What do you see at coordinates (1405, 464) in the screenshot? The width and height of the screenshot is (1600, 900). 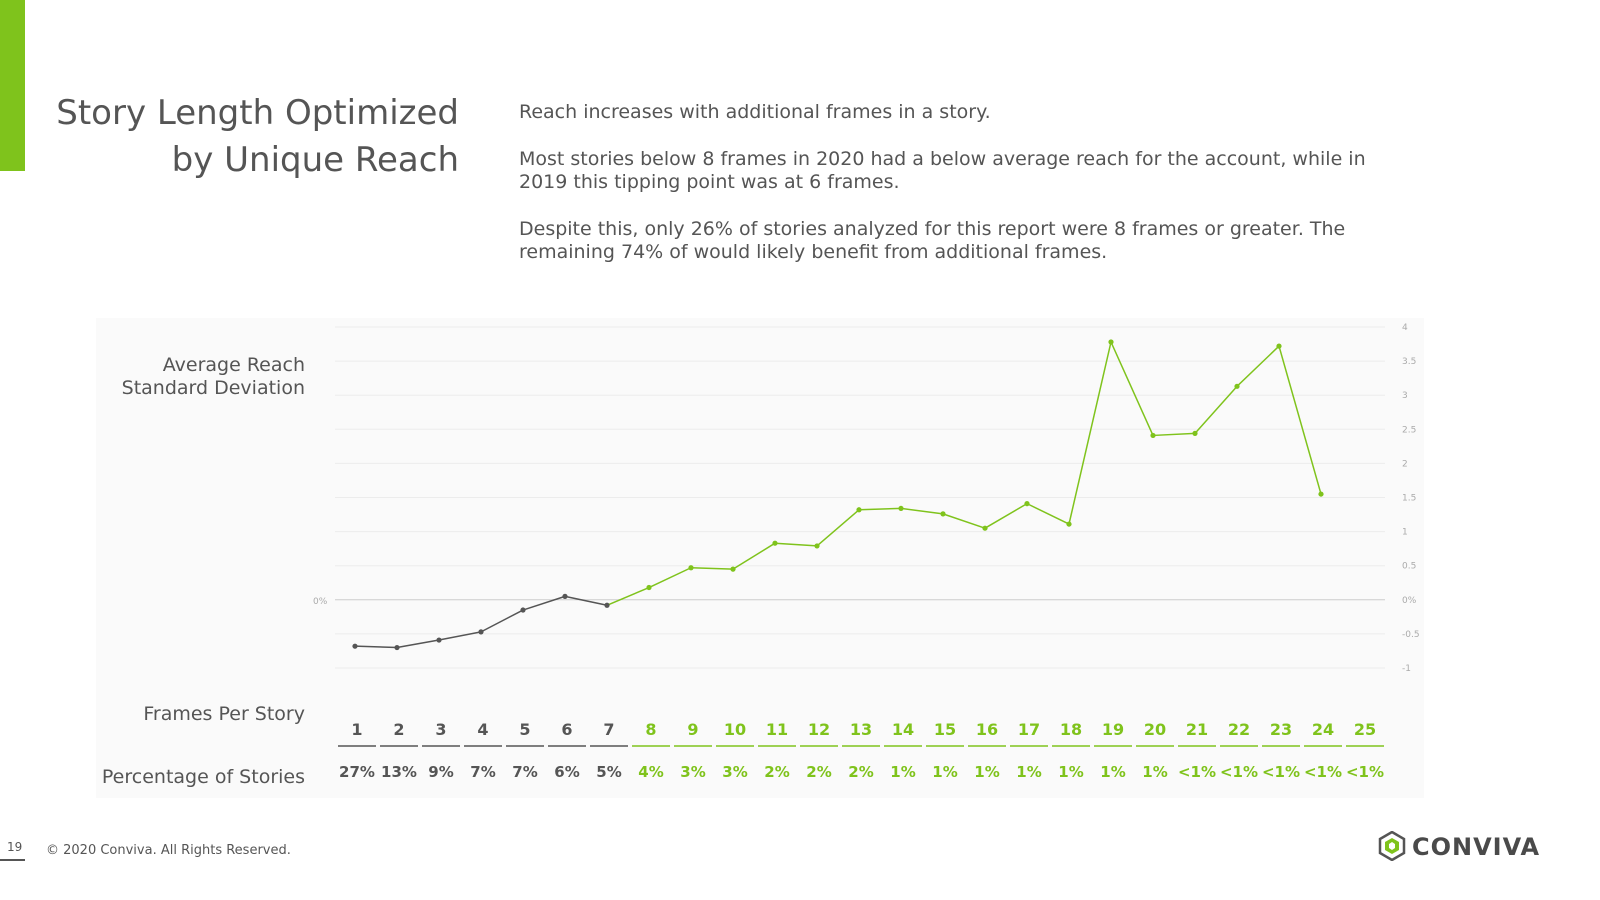 I see `y-tick-label: 2` at bounding box center [1405, 464].